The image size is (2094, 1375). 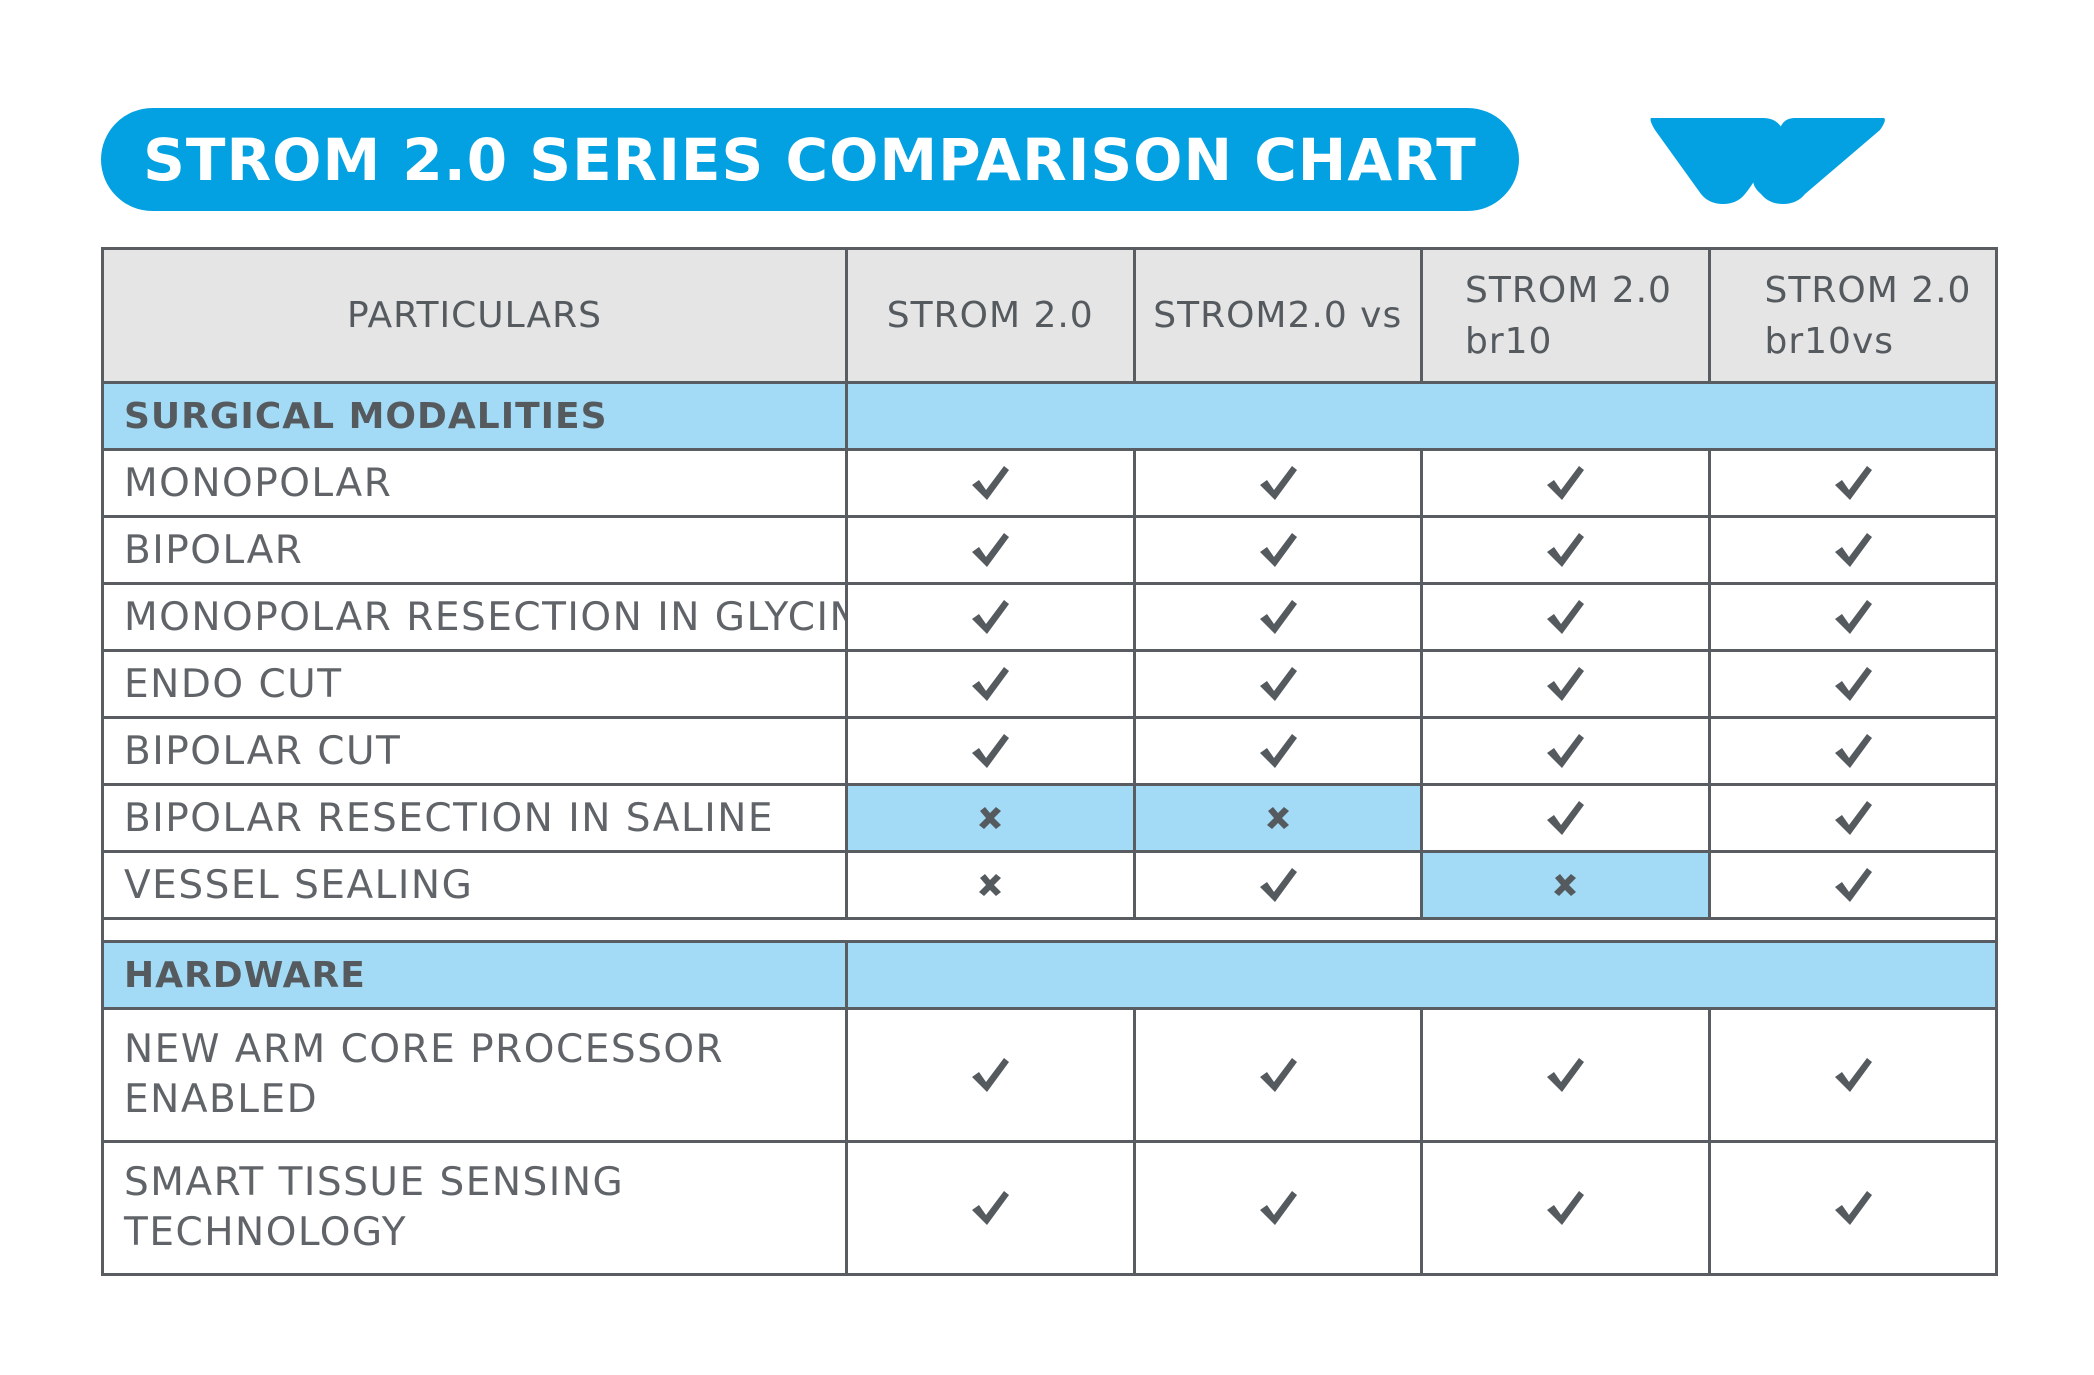 I want to click on row-label: NEW ARM CORE PROCESSOR ENABLED, so click(x=474, y=1075).